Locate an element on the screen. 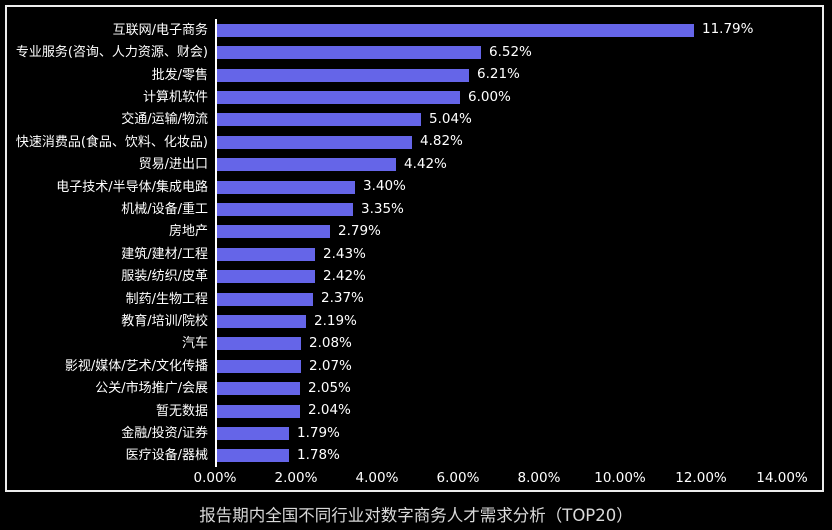 The height and width of the screenshot is (530, 832). value-label: 6.21% is located at coordinates (498, 74).